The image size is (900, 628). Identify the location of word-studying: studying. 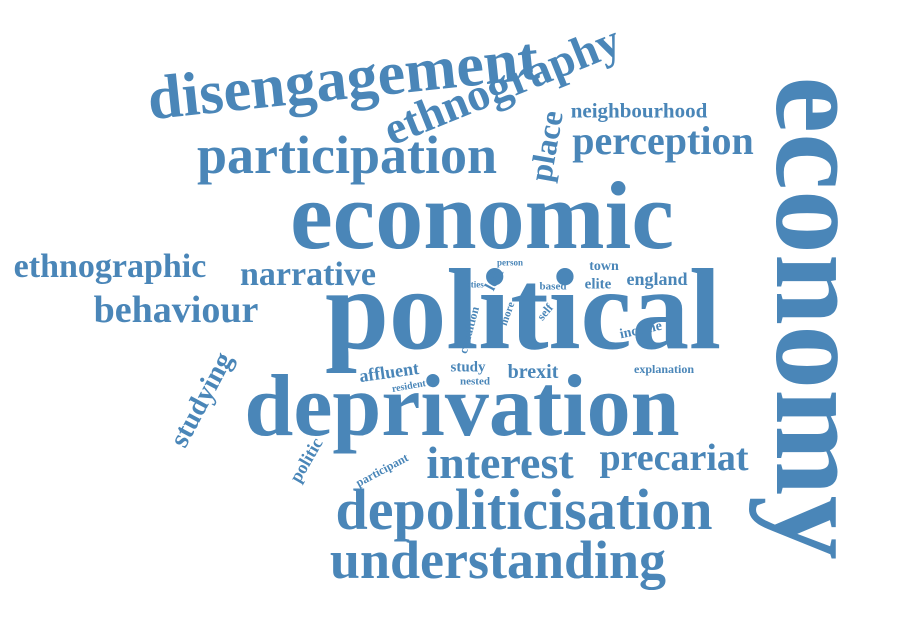
(201, 400).